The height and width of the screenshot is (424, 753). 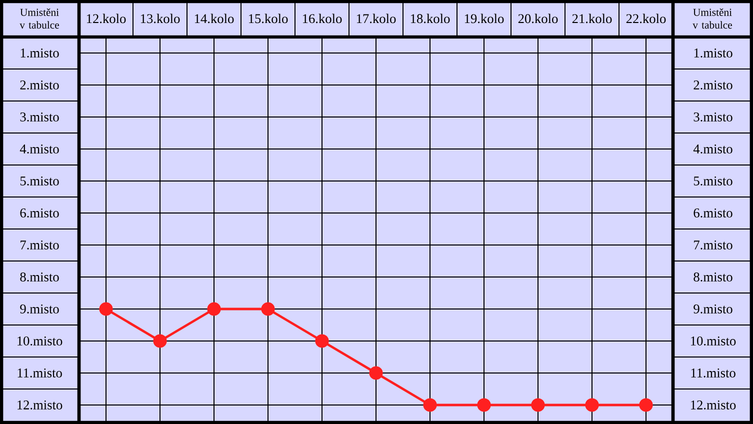 I want to click on x-tick-label: 14.kolo, so click(x=214, y=19).